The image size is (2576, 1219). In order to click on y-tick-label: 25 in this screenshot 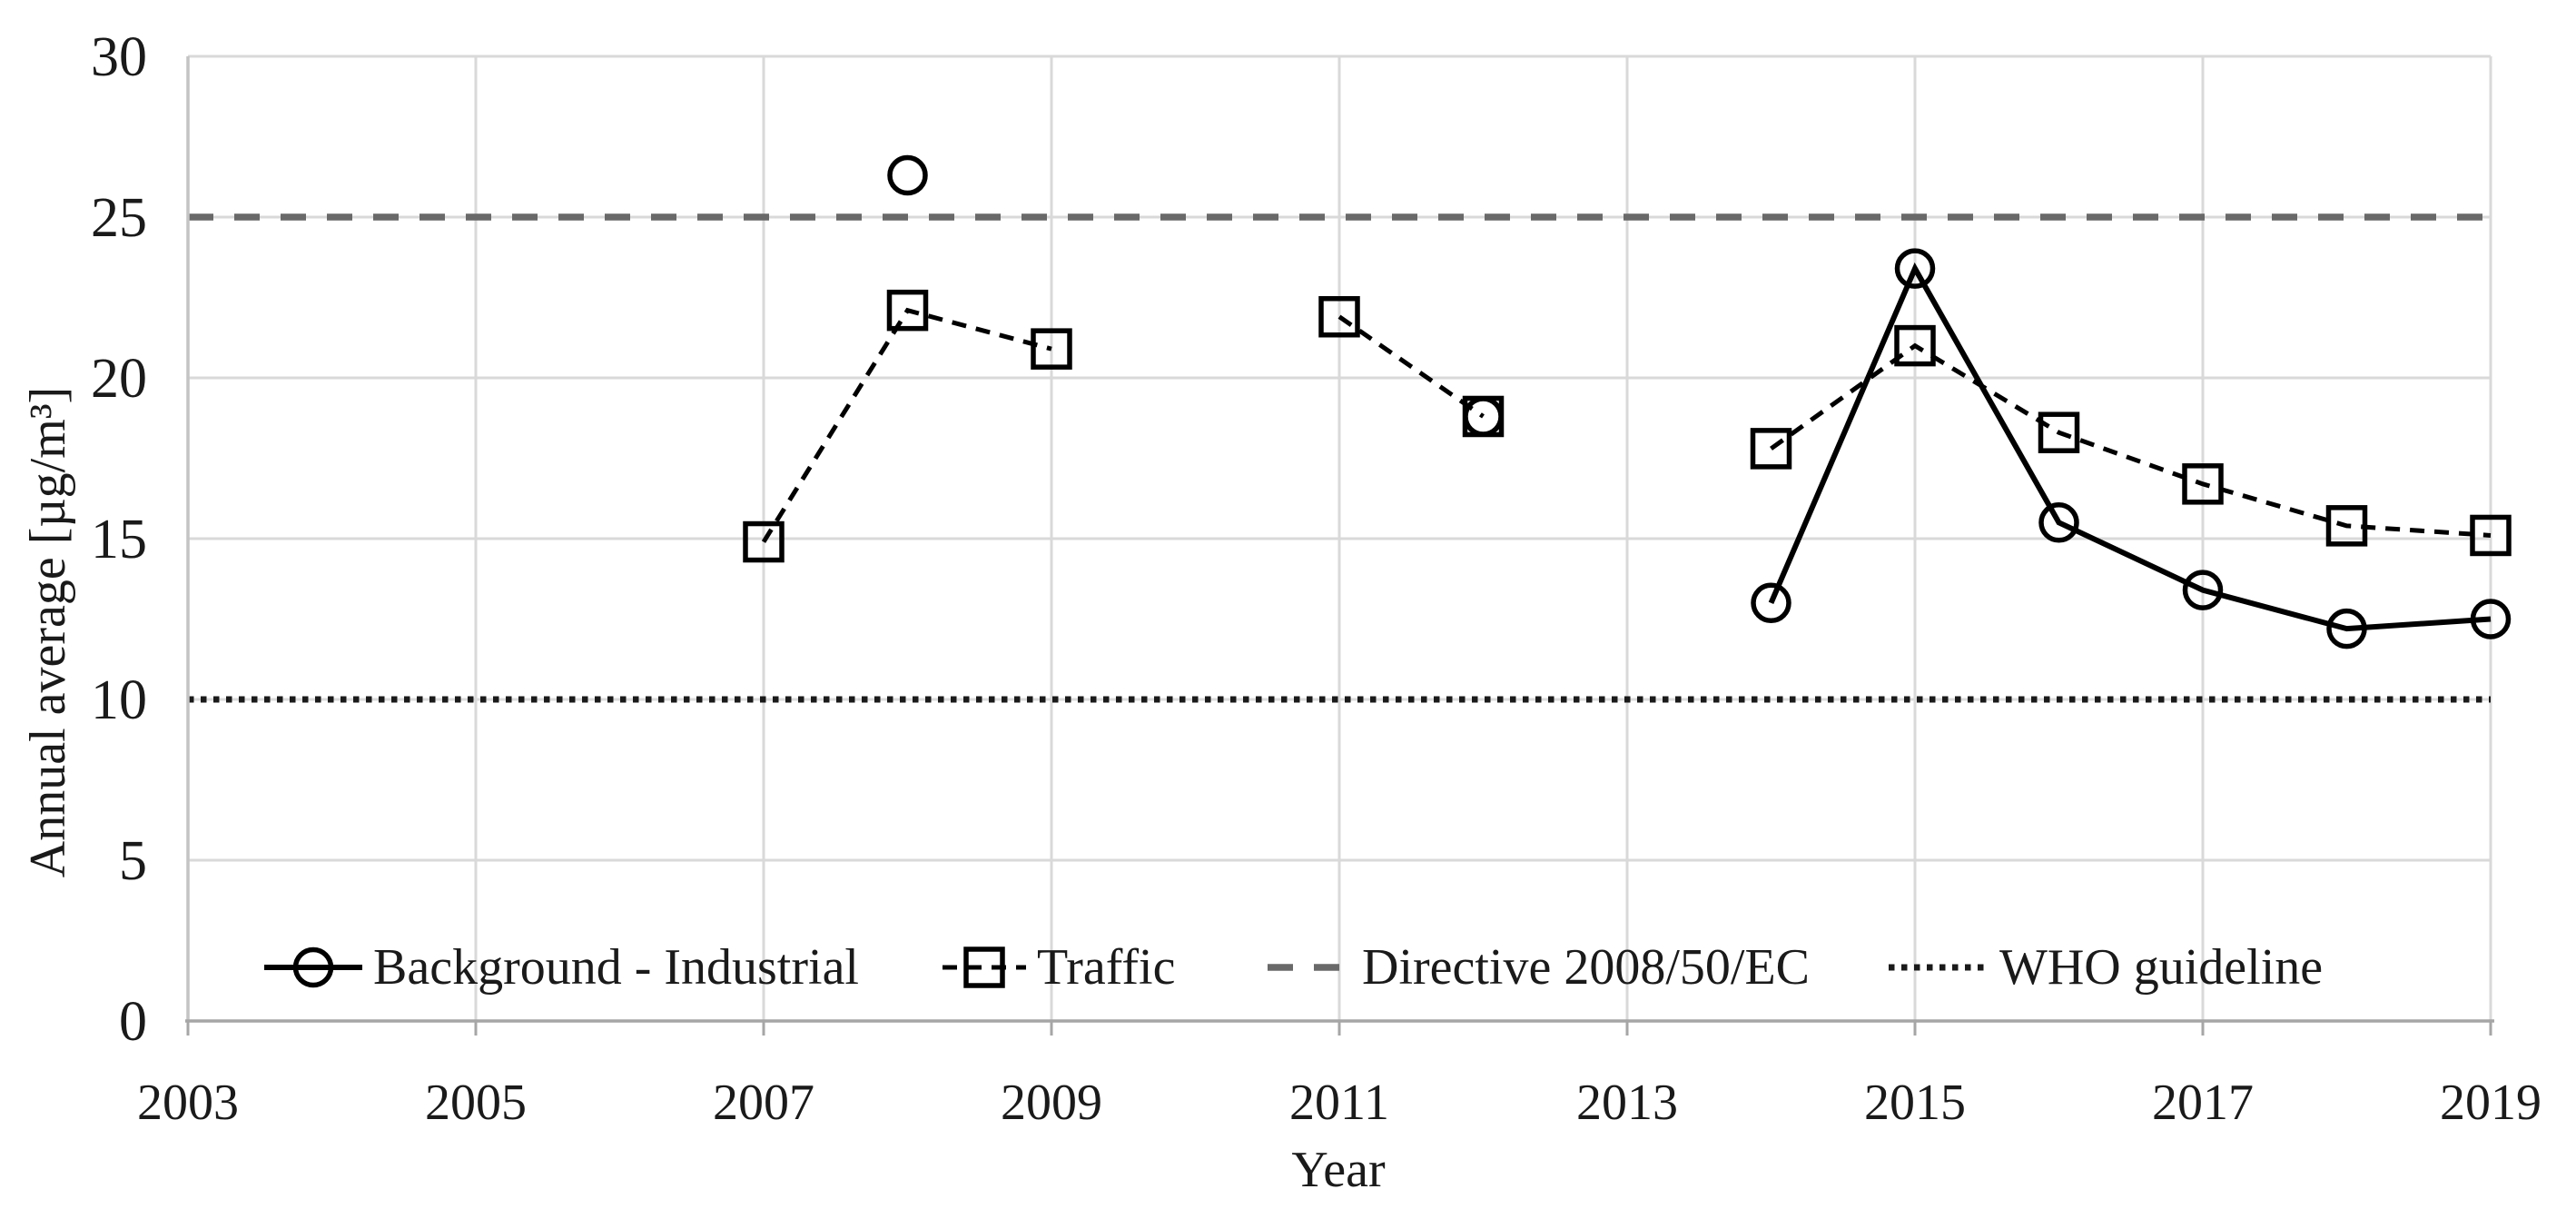, I will do `click(119, 218)`.